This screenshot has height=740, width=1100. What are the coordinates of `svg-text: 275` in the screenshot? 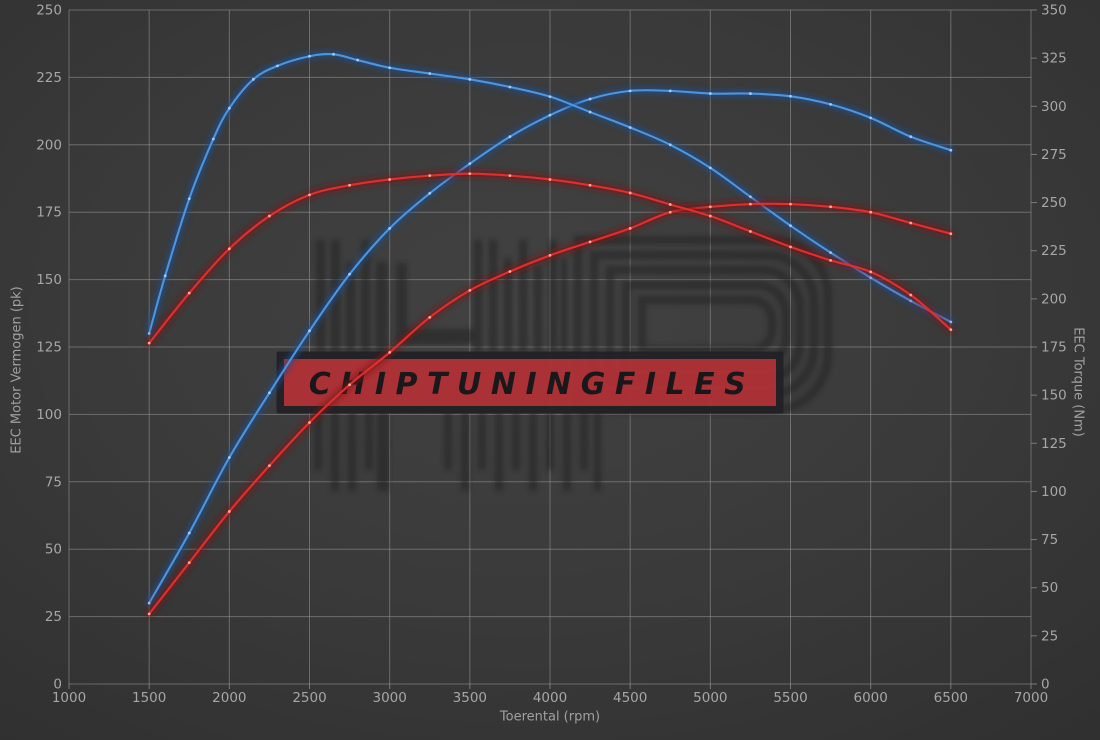 It's located at (1054, 155).